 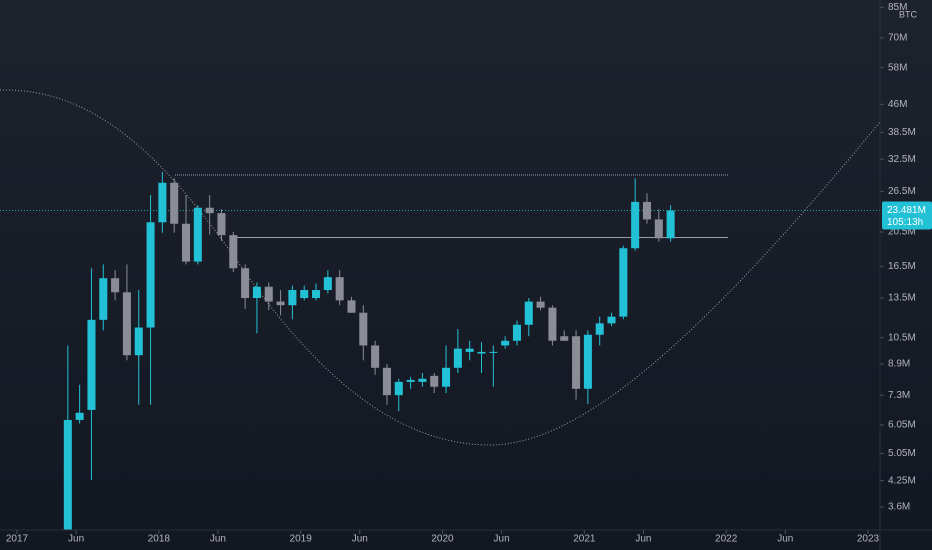 What do you see at coordinates (301, 539) in the screenshot?
I see `x-tick-label: 2019` at bounding box center [301, 539].